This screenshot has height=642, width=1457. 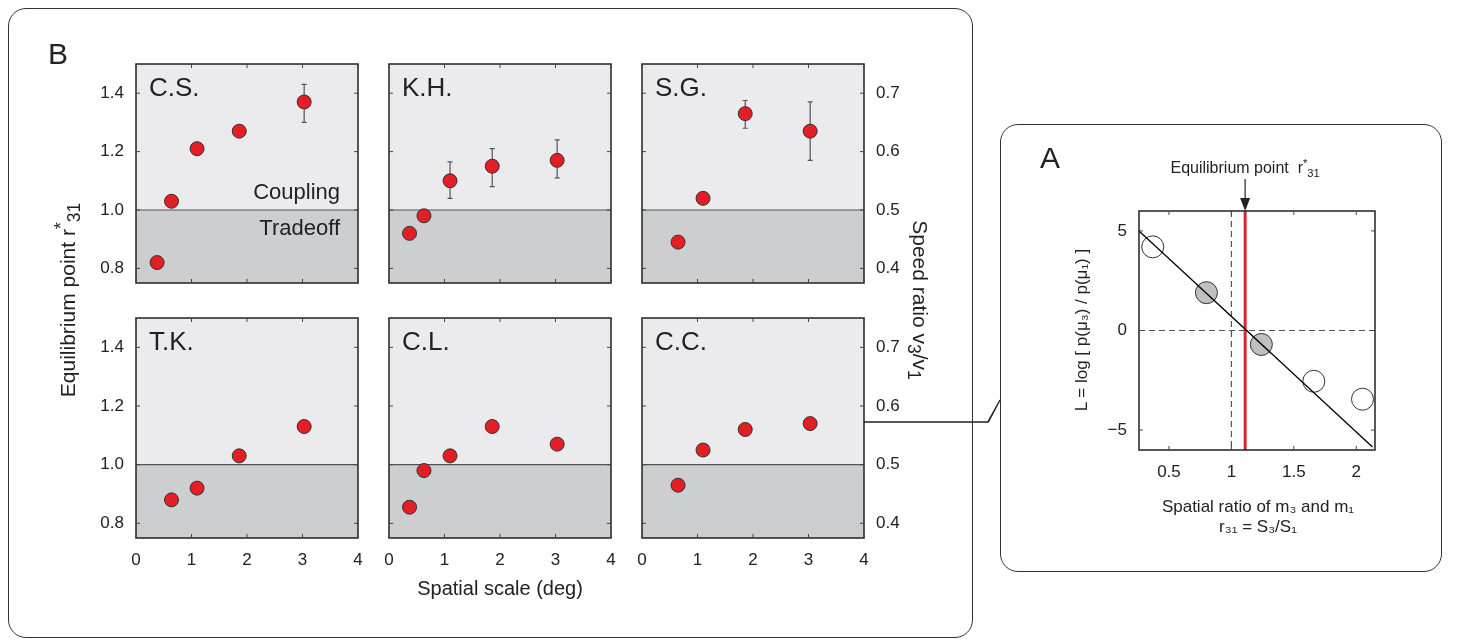 I want to click on x-axis-title: Spatial scale (deg), so click(x=500, y=588).